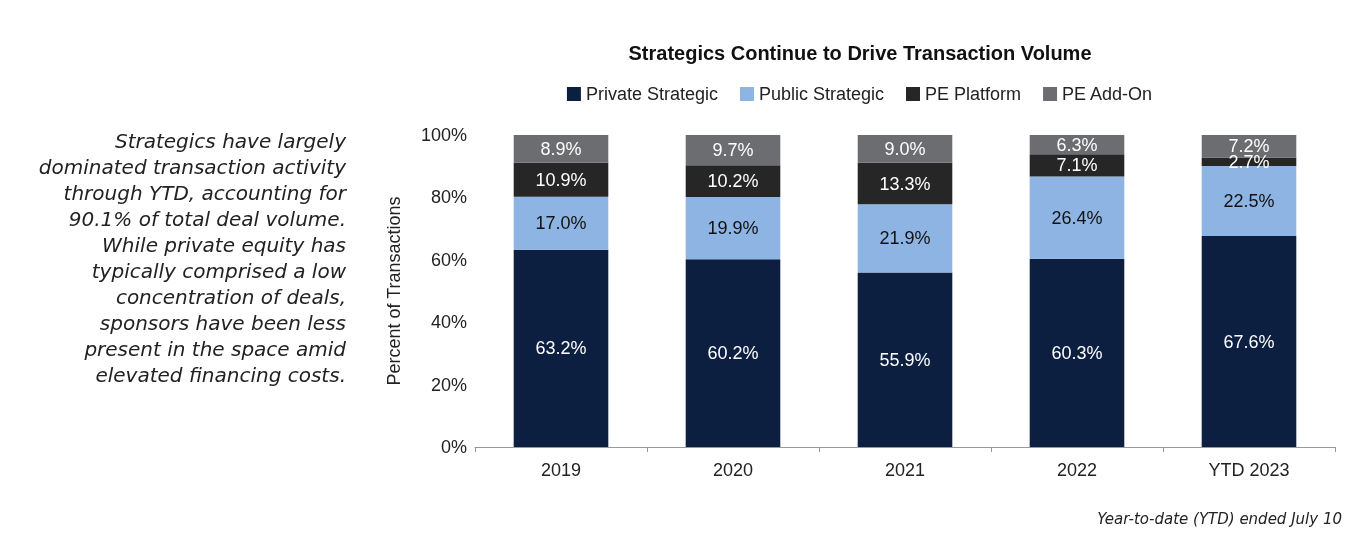 The width and height of the screenshot is (1366, 552). Describe the element at coordinates (561, 179) in the screenshot. I see `data-label: 10.9%` at that location.